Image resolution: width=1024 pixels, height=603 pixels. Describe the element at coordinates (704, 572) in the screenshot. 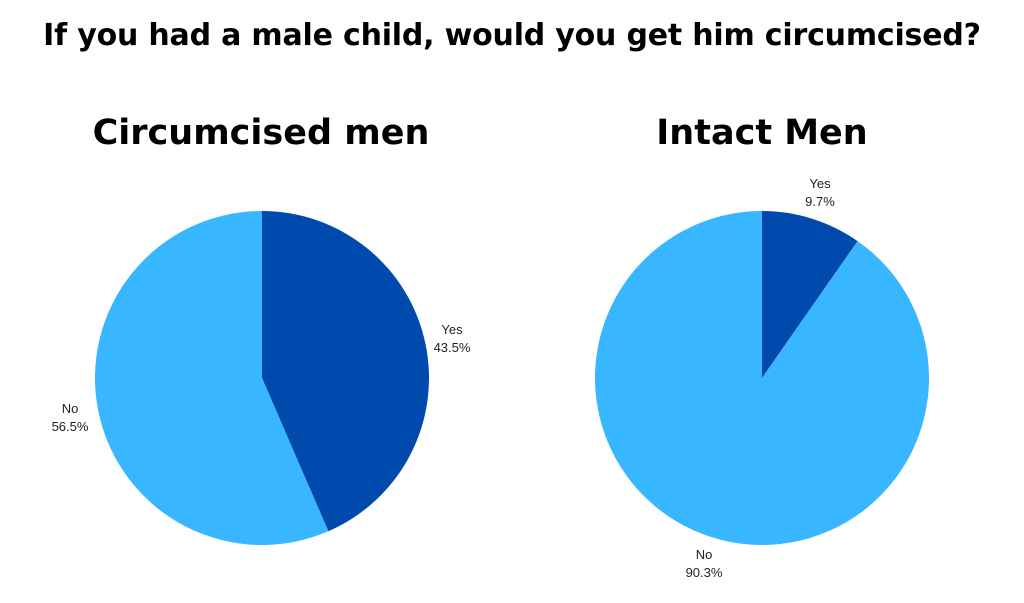

I see `slice-value-no: 90.3%` at that location.